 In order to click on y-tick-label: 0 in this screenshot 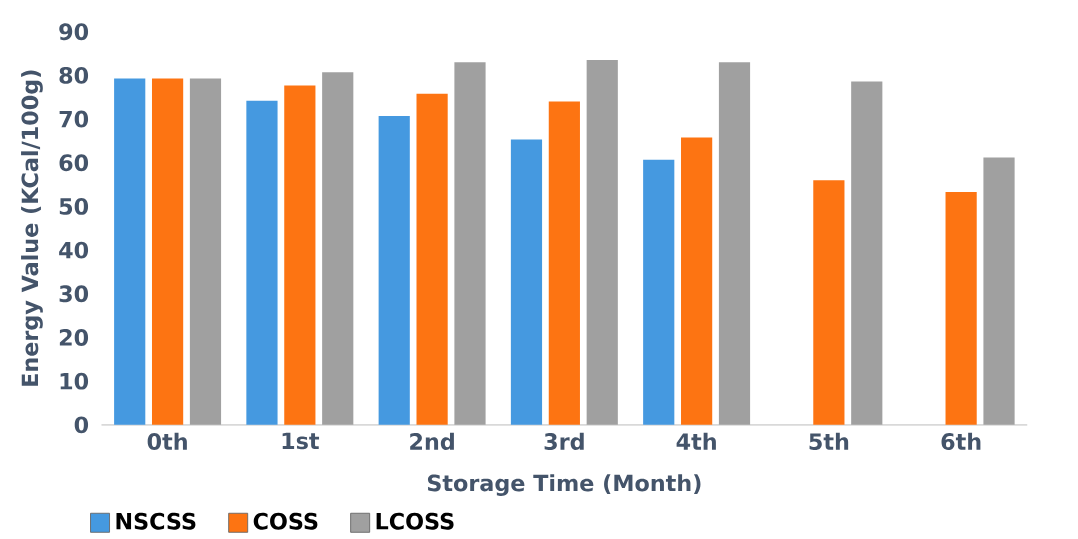, I will do `click(81, 425)`.